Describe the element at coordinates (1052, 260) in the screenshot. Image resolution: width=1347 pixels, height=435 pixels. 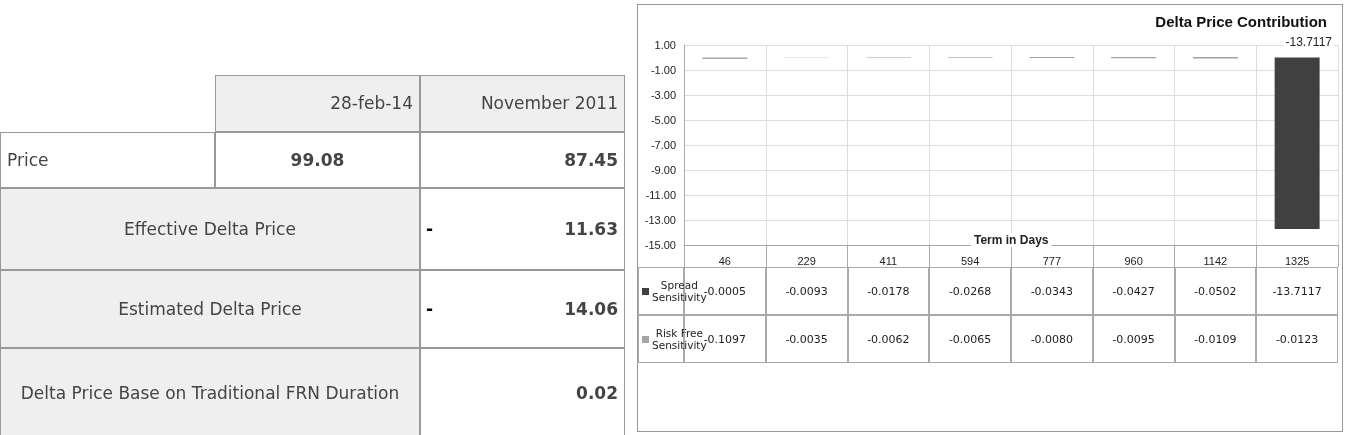
I see `x-tick-label: 777` at that location.